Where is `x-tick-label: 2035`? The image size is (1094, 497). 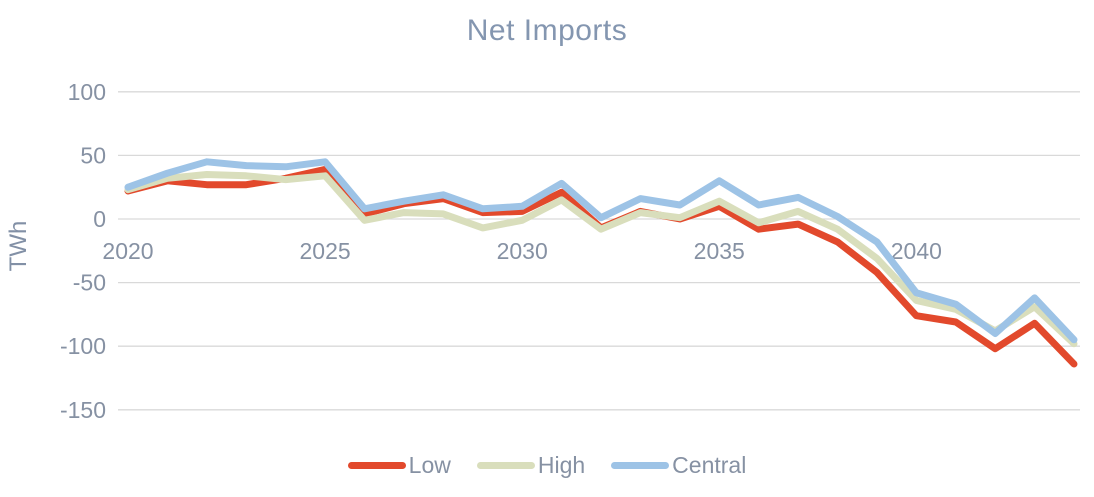 x-tick-label: 2035 is located at coordinates (719, 251).